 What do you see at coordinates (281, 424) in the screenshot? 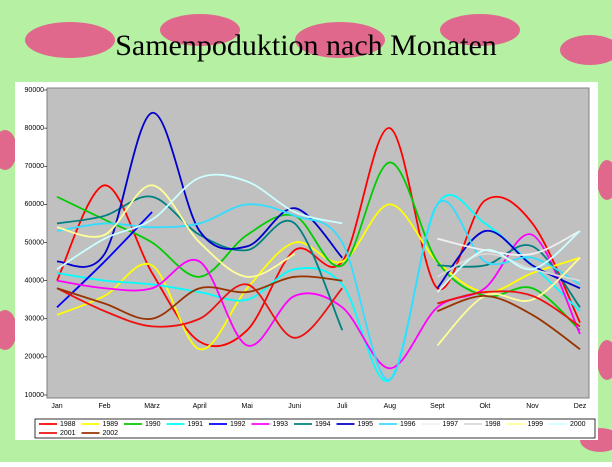
I see `legend-label: 1993` at bounding box center [281, 424].